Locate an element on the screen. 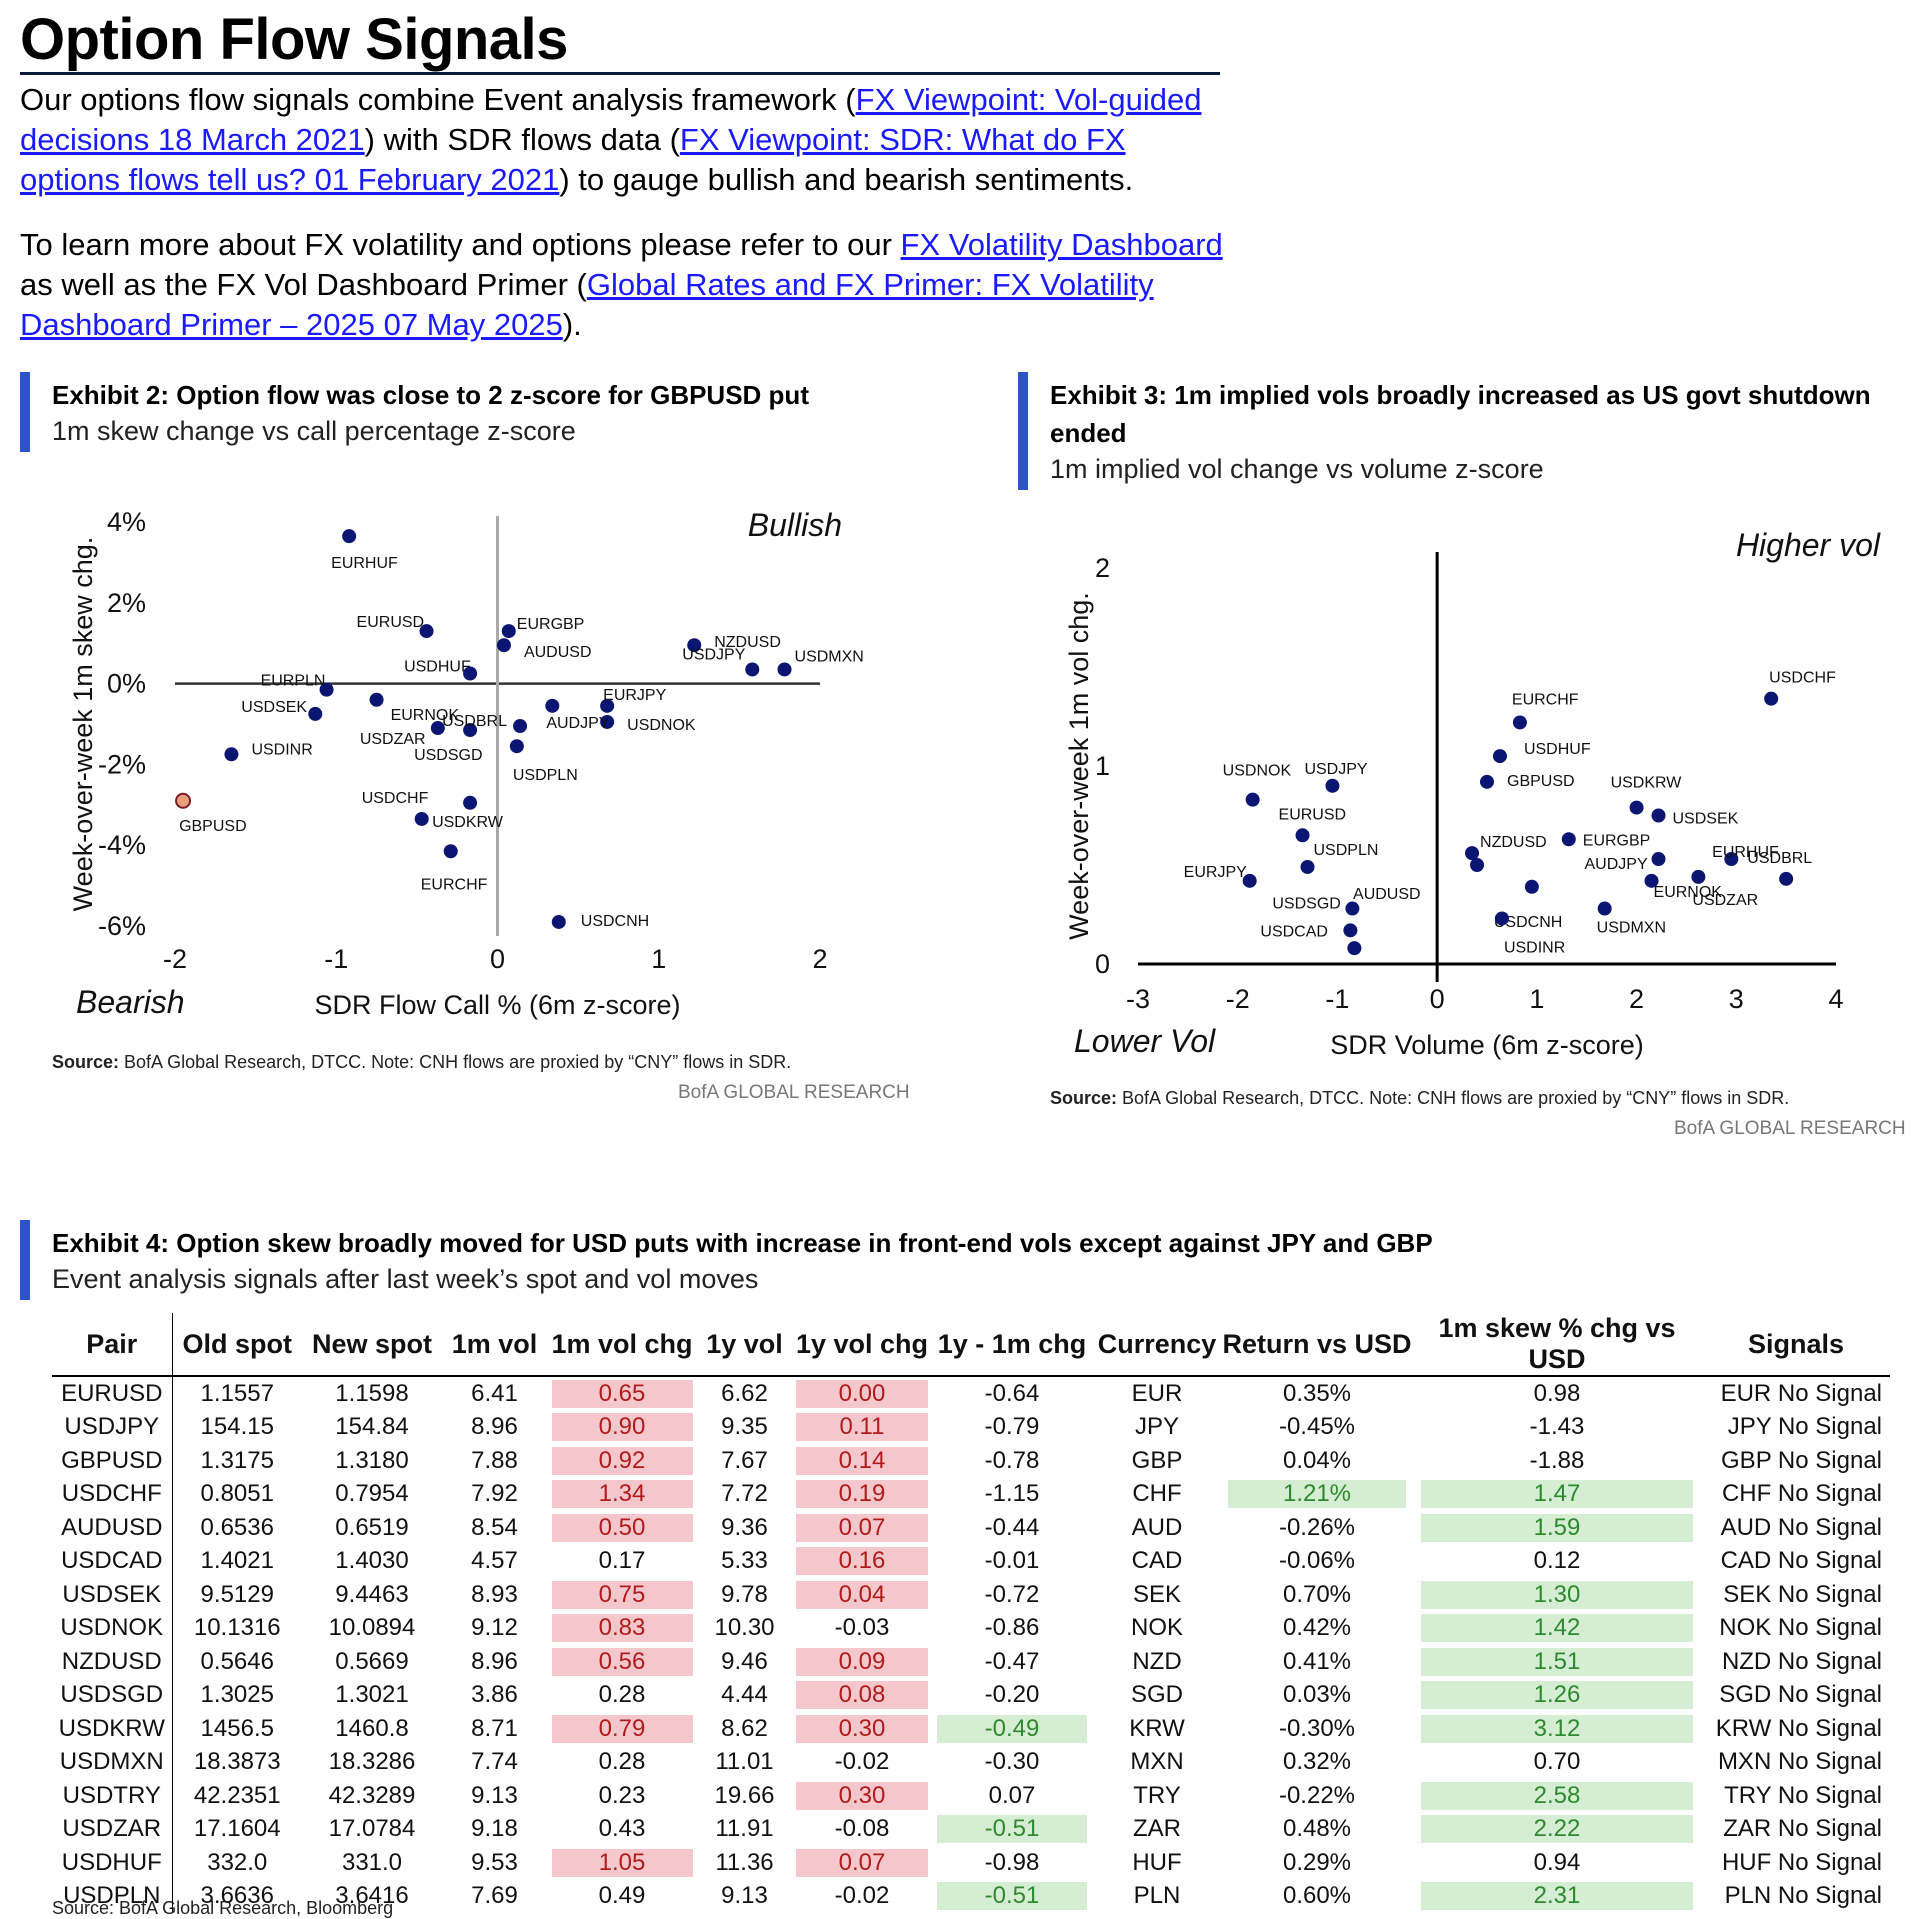 The width and height of the screenshot is (1914, 1919). table-header-cell: 1y vol chg is located at coordinates (862, 1345).